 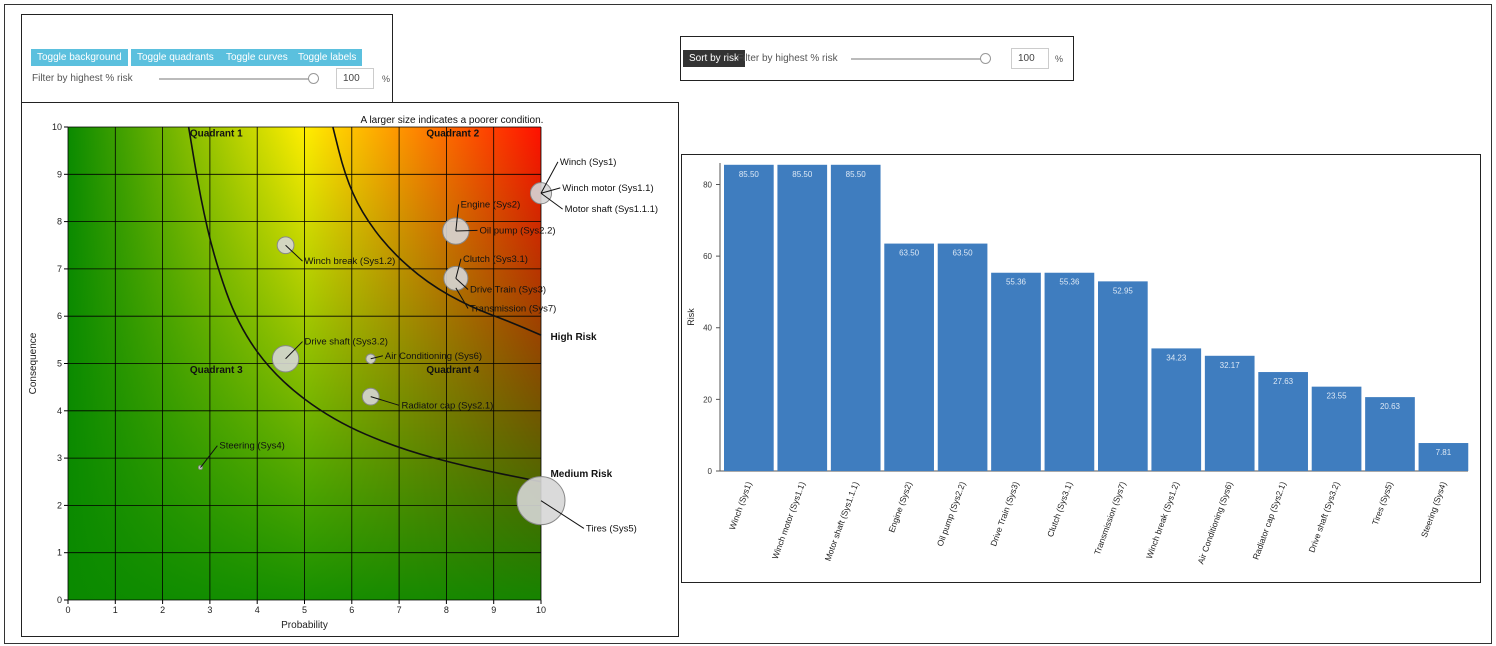 What do you see at coordinates (1390, 406) in the screenshot?
I see `bar-value-label: 20.63` at bounding box center [1390, 406].